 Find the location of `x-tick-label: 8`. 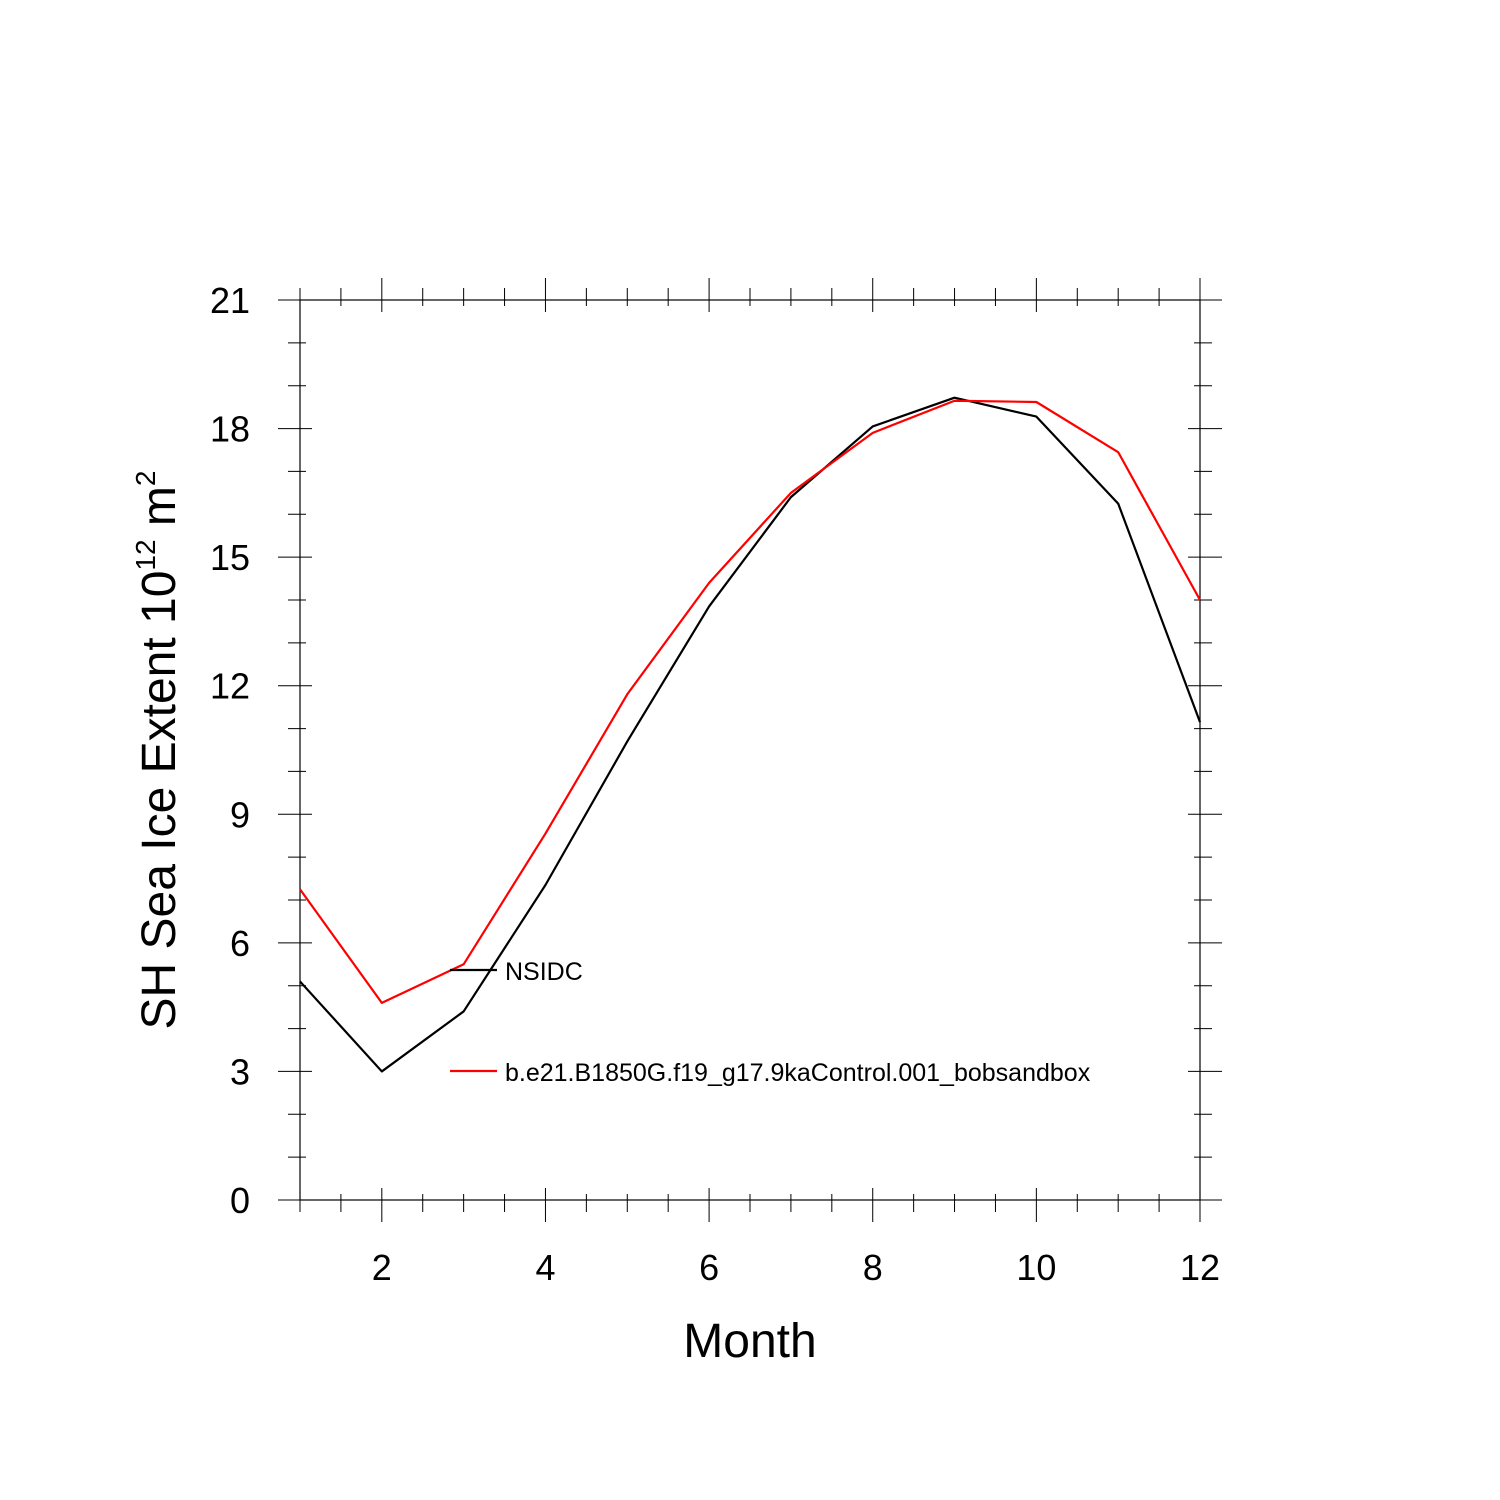

x-tick-label: 8 is located at coordinates (873, 1267).